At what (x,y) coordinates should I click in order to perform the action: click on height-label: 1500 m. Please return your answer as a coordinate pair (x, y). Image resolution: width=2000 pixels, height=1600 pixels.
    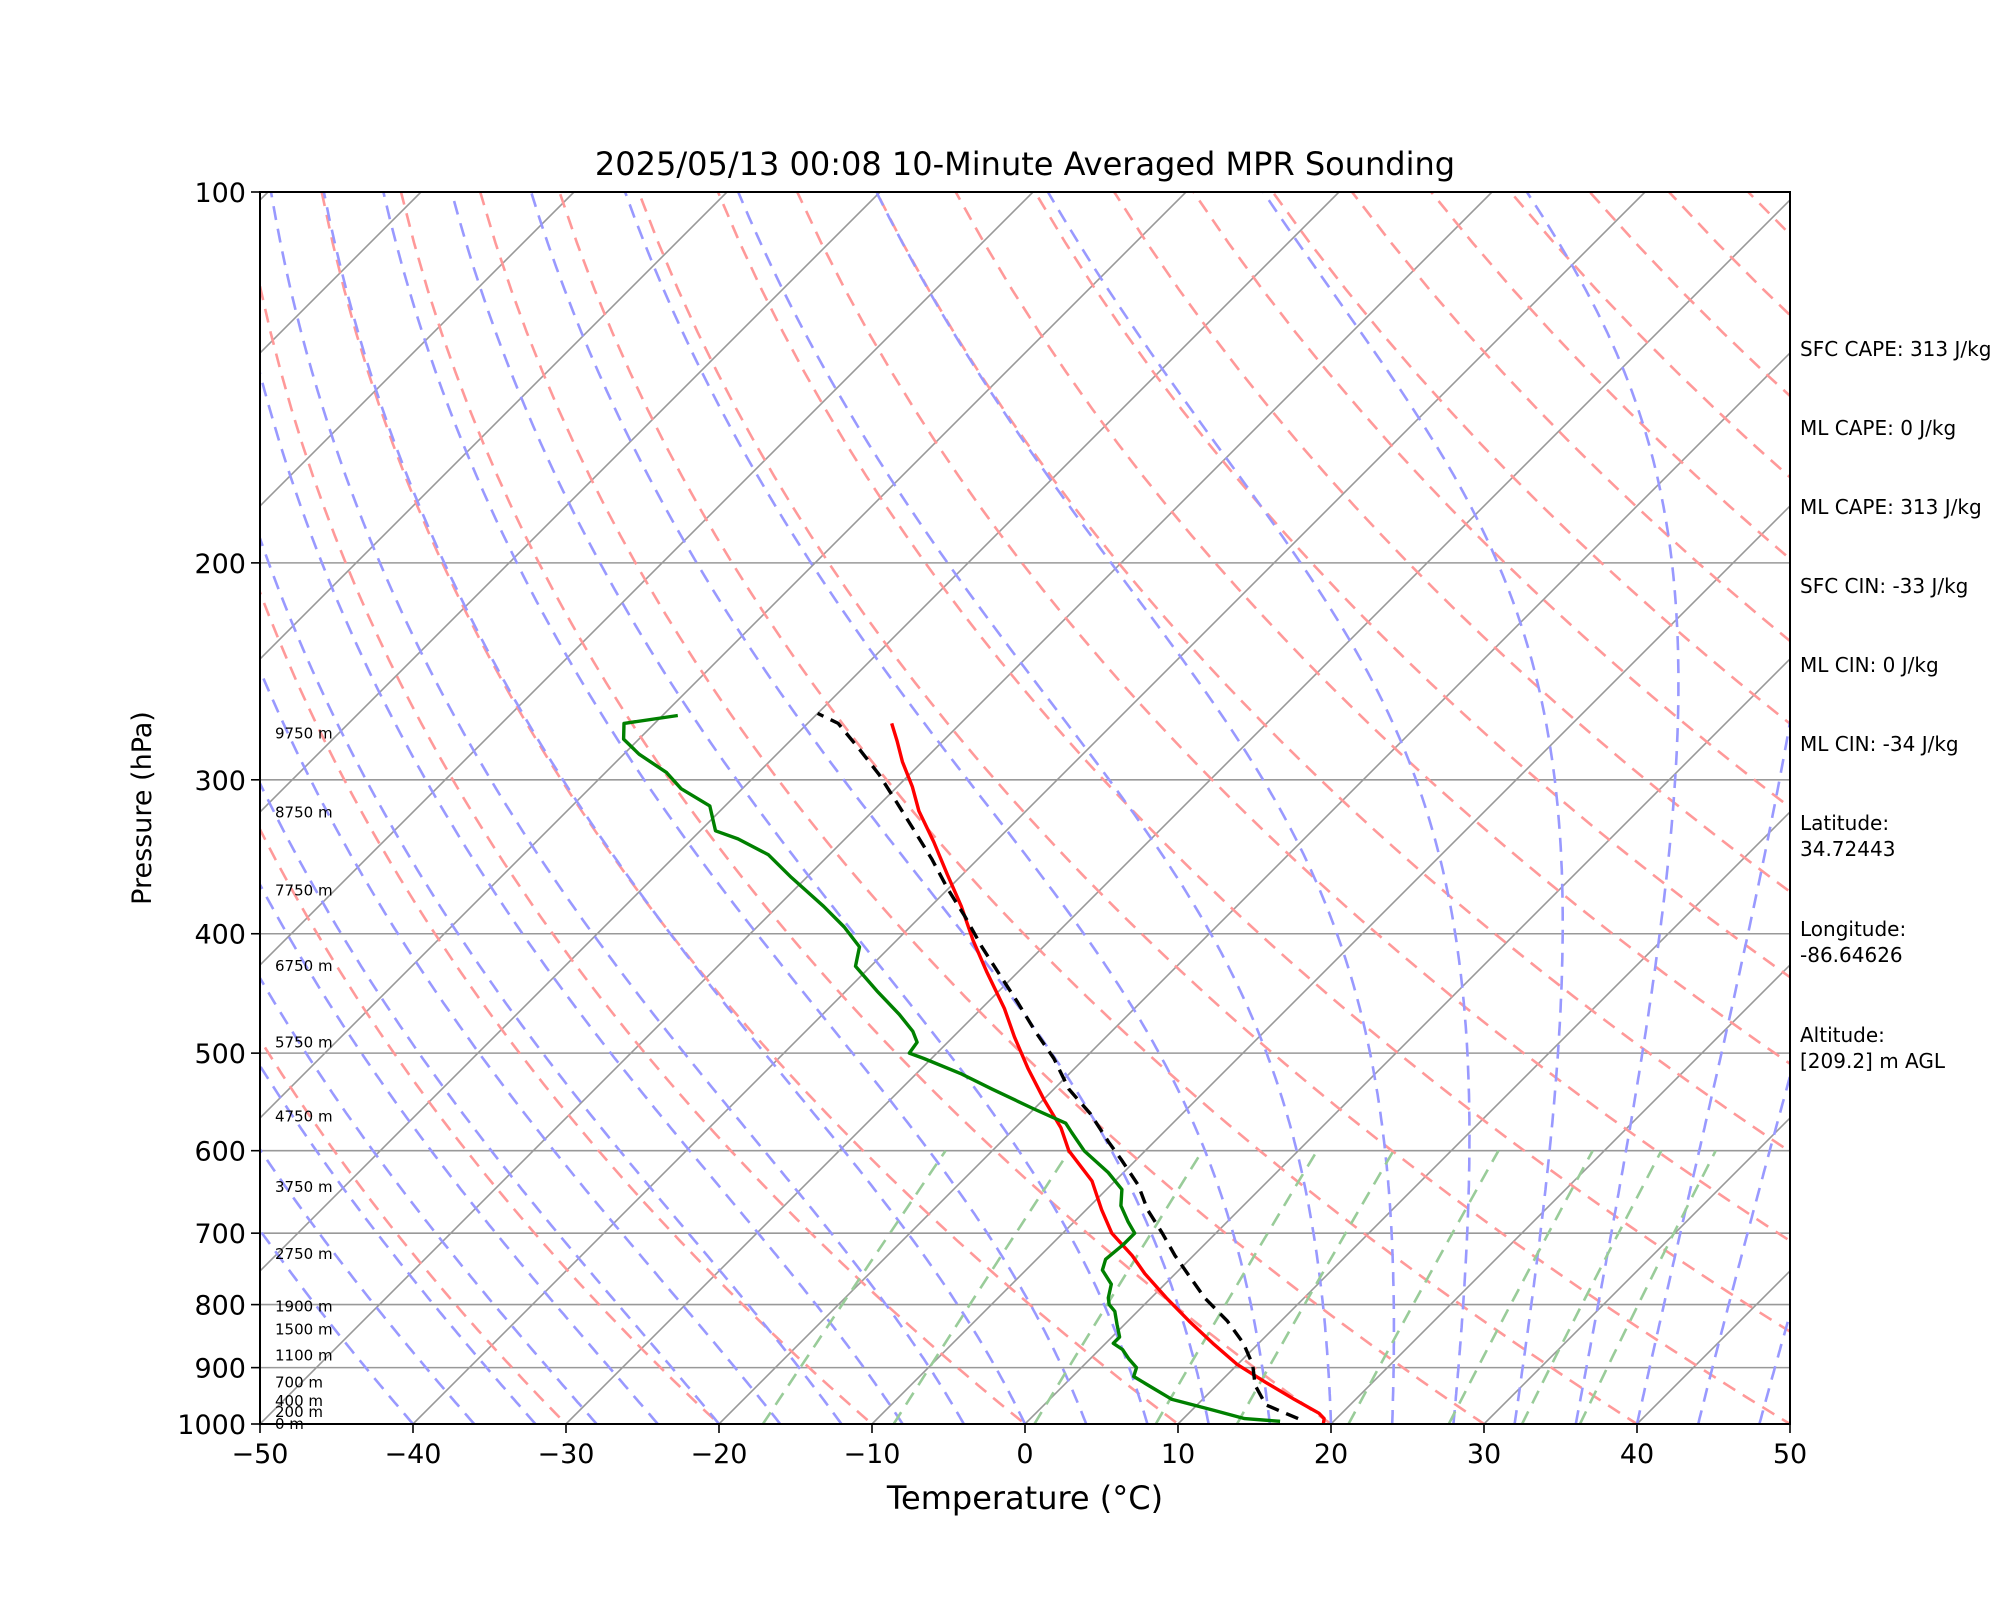
    Looking at the image, I should click on (304, 1329).